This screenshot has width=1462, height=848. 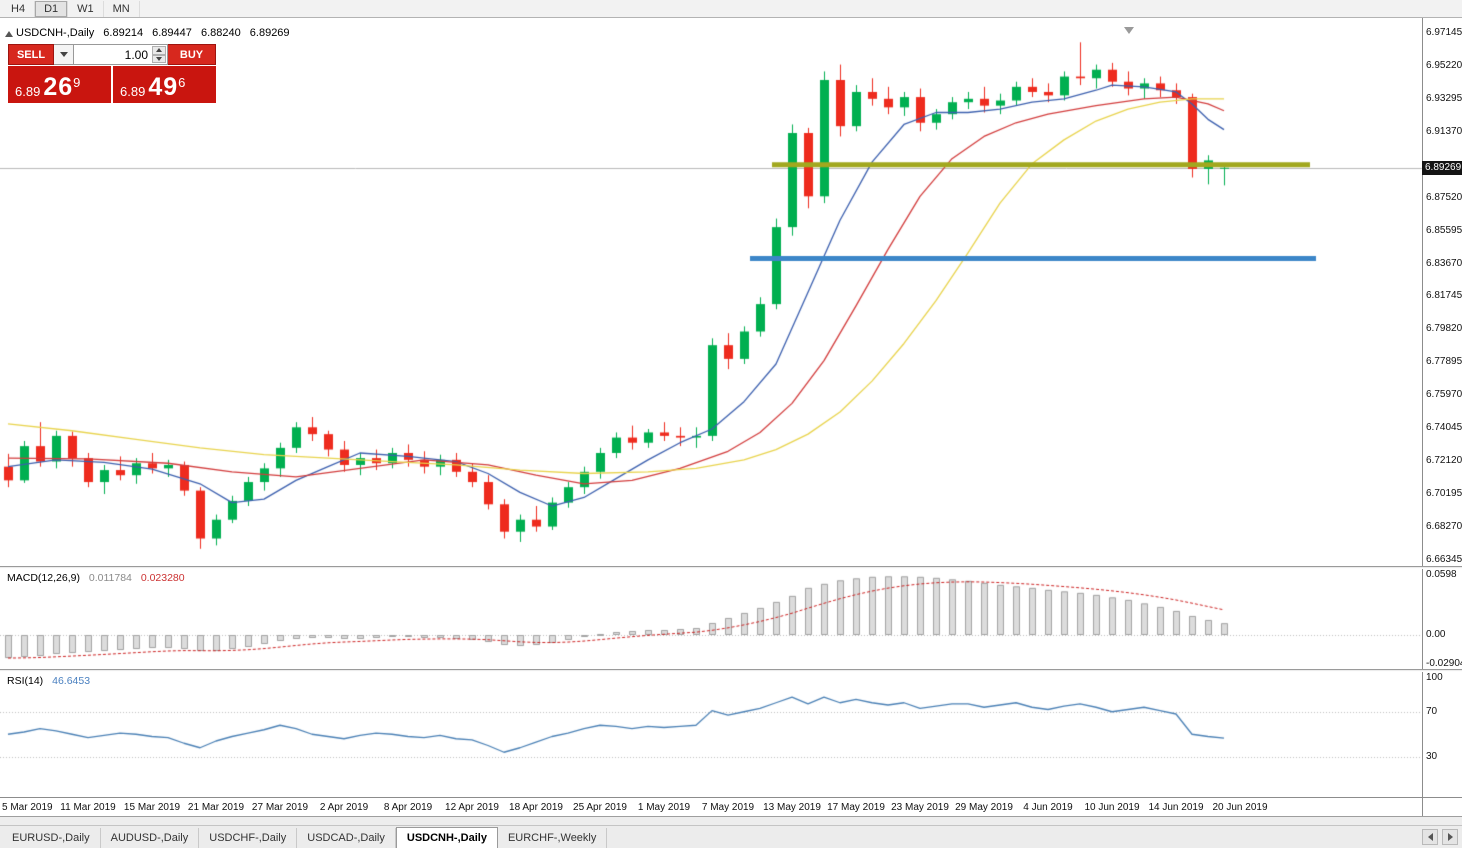 What do you see at coordinates (269, 33) in the screenshot?
I see `ohlc-close: 6.89269` at bounding box center [269, 33].